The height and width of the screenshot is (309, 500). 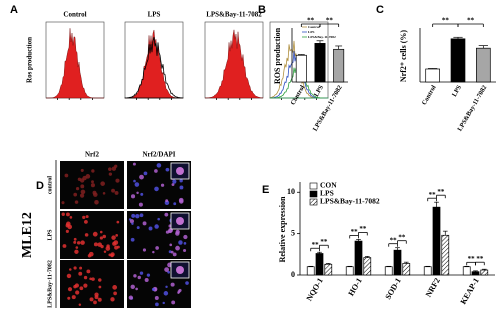 I want to click on y-axis-label: Relative expression, so click(x=282, y=229).